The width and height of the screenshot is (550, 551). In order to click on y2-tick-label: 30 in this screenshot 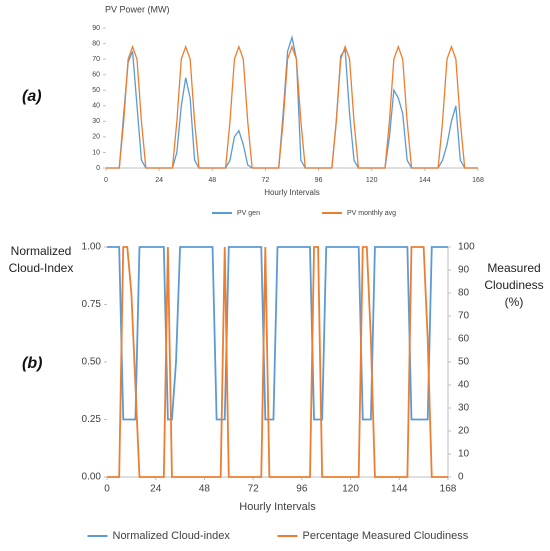, I will do `click(464, 408)`.